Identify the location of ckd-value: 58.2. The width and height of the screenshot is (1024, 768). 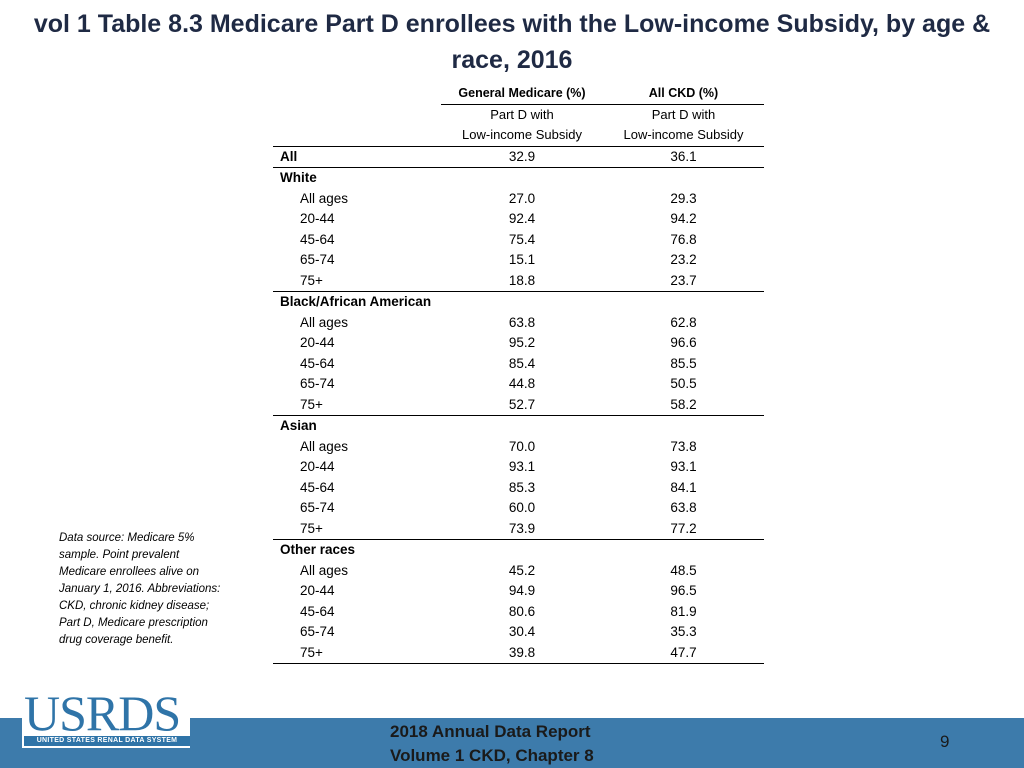
(683, 405).